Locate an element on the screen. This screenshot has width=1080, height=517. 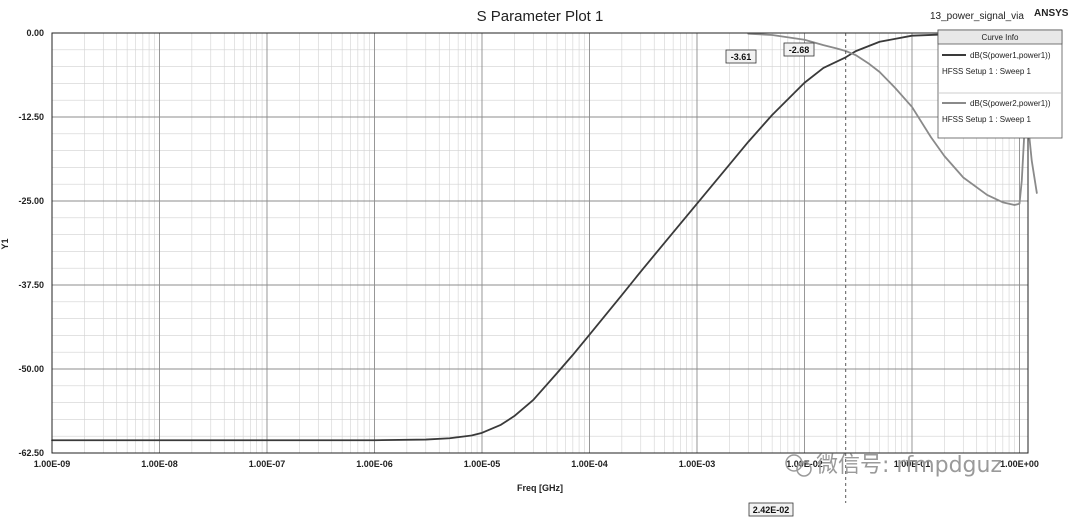
x-tick-label: 1.00E-08 is located at coordinates (159, 464).